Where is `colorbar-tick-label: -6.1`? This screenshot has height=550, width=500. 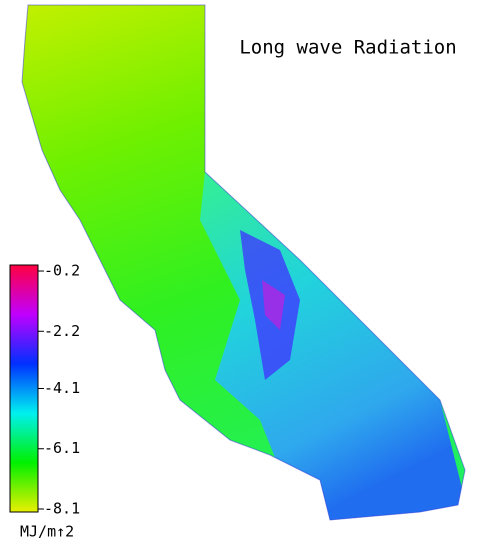
colorbar-tick-label: -6.1 is located at coordinates (62, 448).